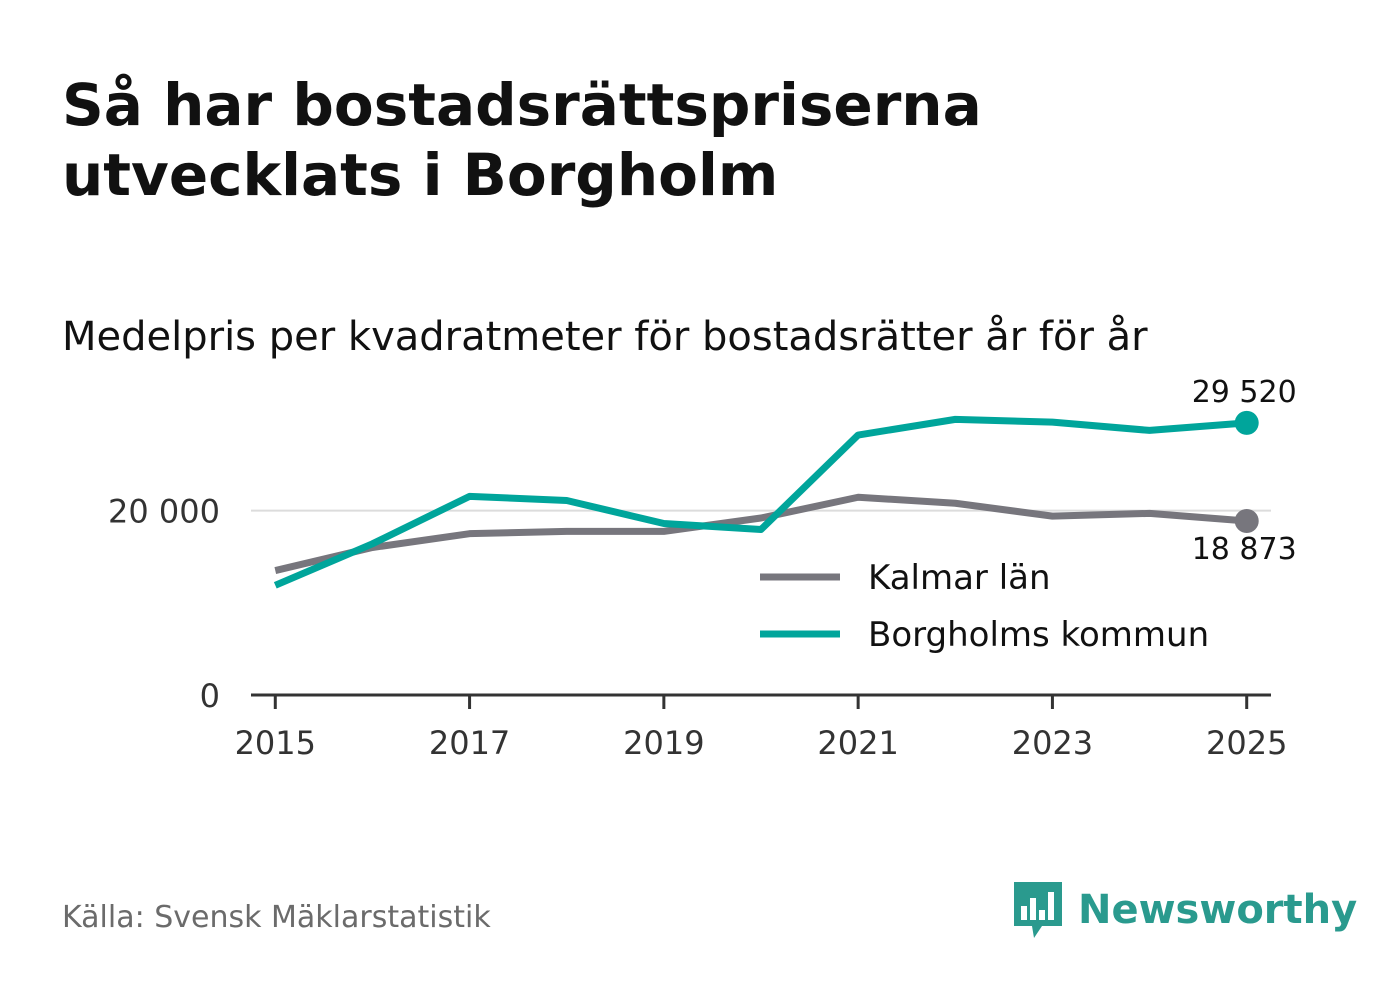 The width and height of the screenshot is (1382, 999). What do you see at coordinates (1218, 910) in the screenshot?
I see `brand-name: Newsworthy` at bounding box center [1218, 910].